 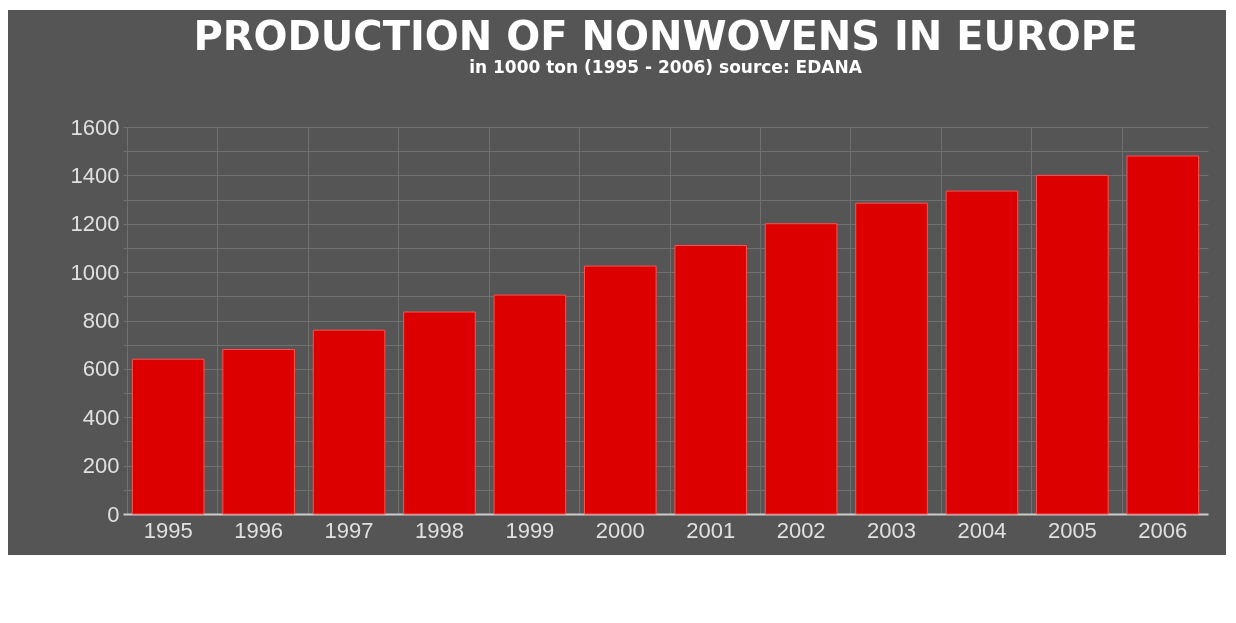 I want to click on y-tick-label: 600, so click(x=101, y=369).